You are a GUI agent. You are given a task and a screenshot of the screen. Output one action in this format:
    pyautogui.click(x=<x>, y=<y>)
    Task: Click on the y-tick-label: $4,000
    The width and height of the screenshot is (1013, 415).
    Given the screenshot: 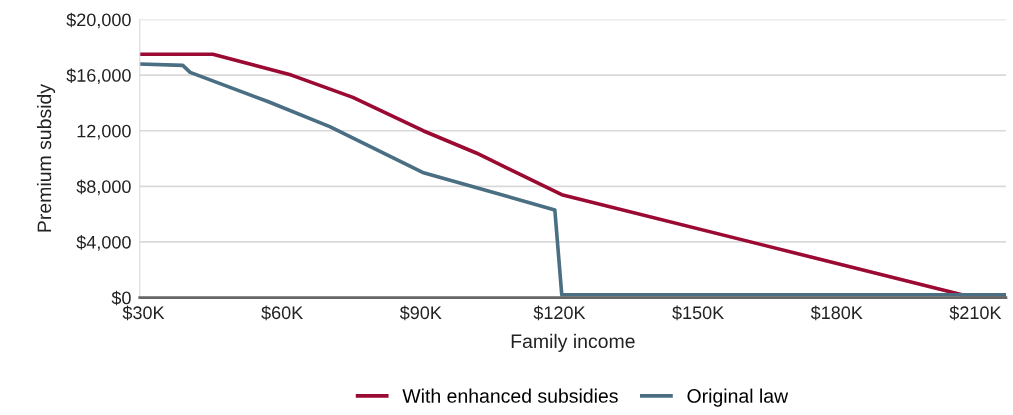 What is the action you would take?
    pyautogui.click(x=103, y=243)
    